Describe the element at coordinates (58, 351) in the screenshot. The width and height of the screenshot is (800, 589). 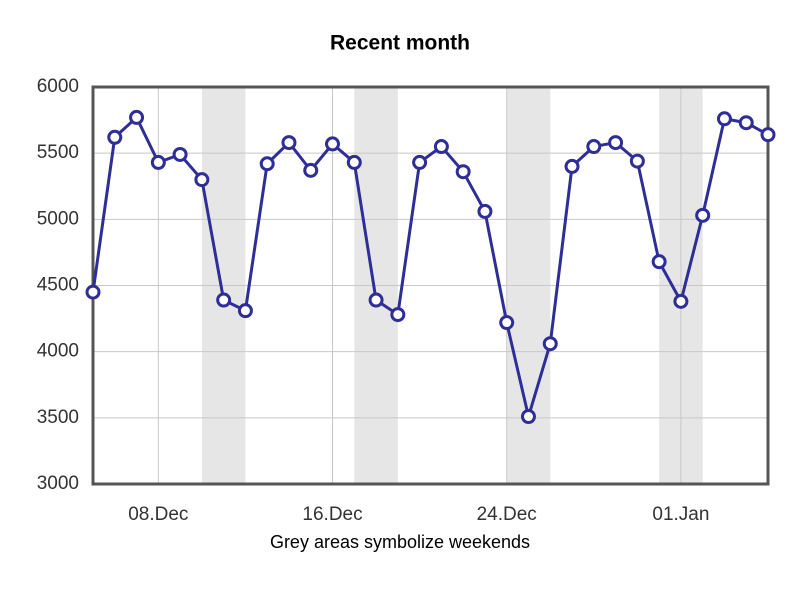
I see `y-tick-label: 4000` at that location.